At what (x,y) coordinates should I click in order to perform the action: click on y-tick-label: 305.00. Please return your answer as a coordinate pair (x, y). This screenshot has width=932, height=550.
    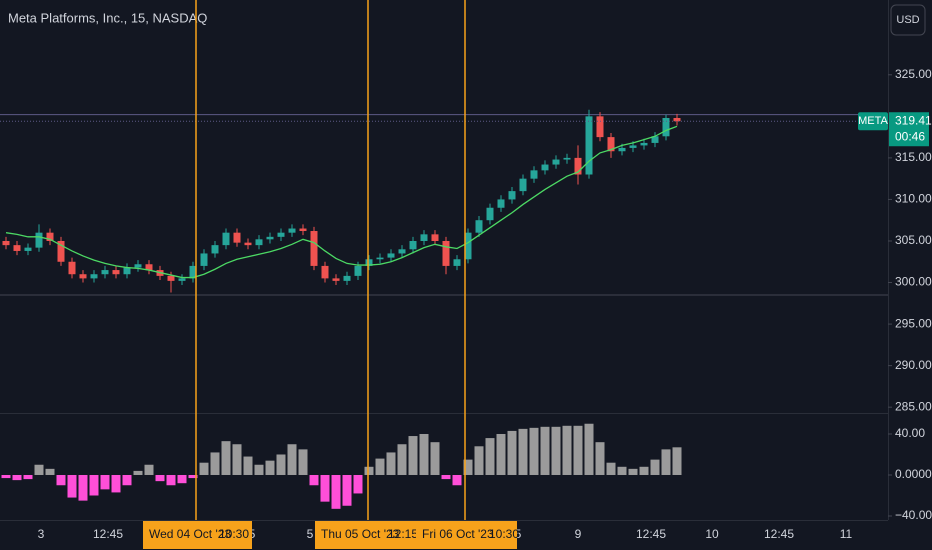
    Looking at the image, I should click on (913, 240).